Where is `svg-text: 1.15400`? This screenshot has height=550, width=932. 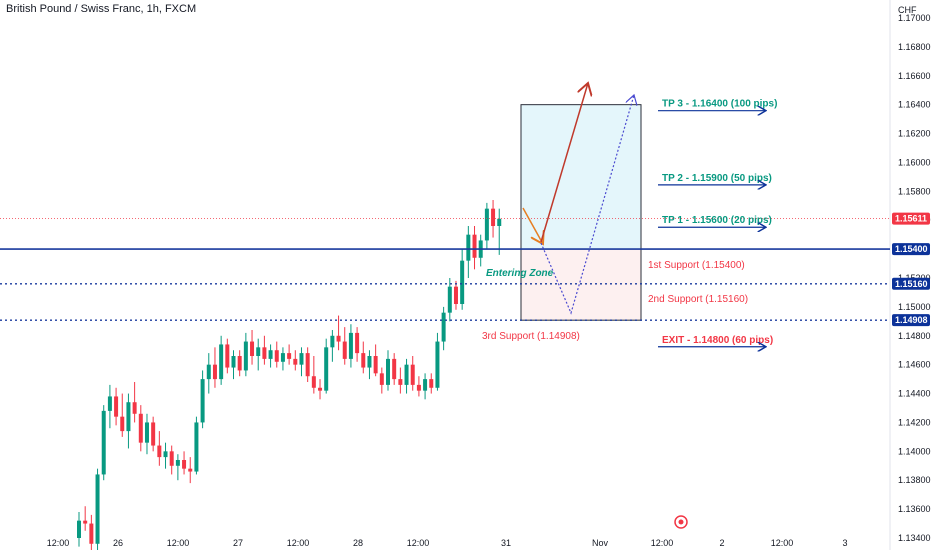
svg-text: 1.15400 is located at coordinates (911, 249).